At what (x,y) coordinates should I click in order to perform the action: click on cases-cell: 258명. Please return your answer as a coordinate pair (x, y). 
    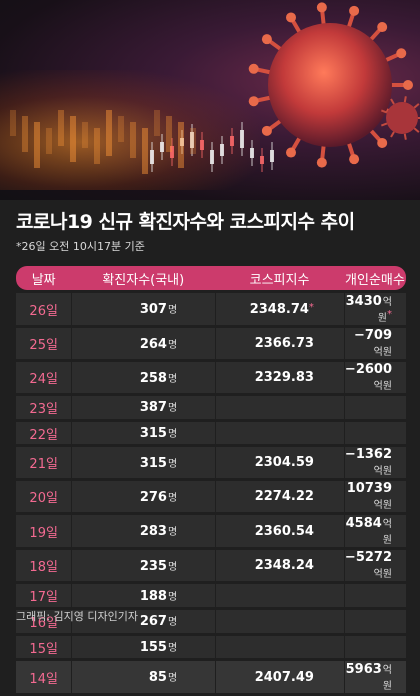
    Looking at the image, I should click on (143, 377).